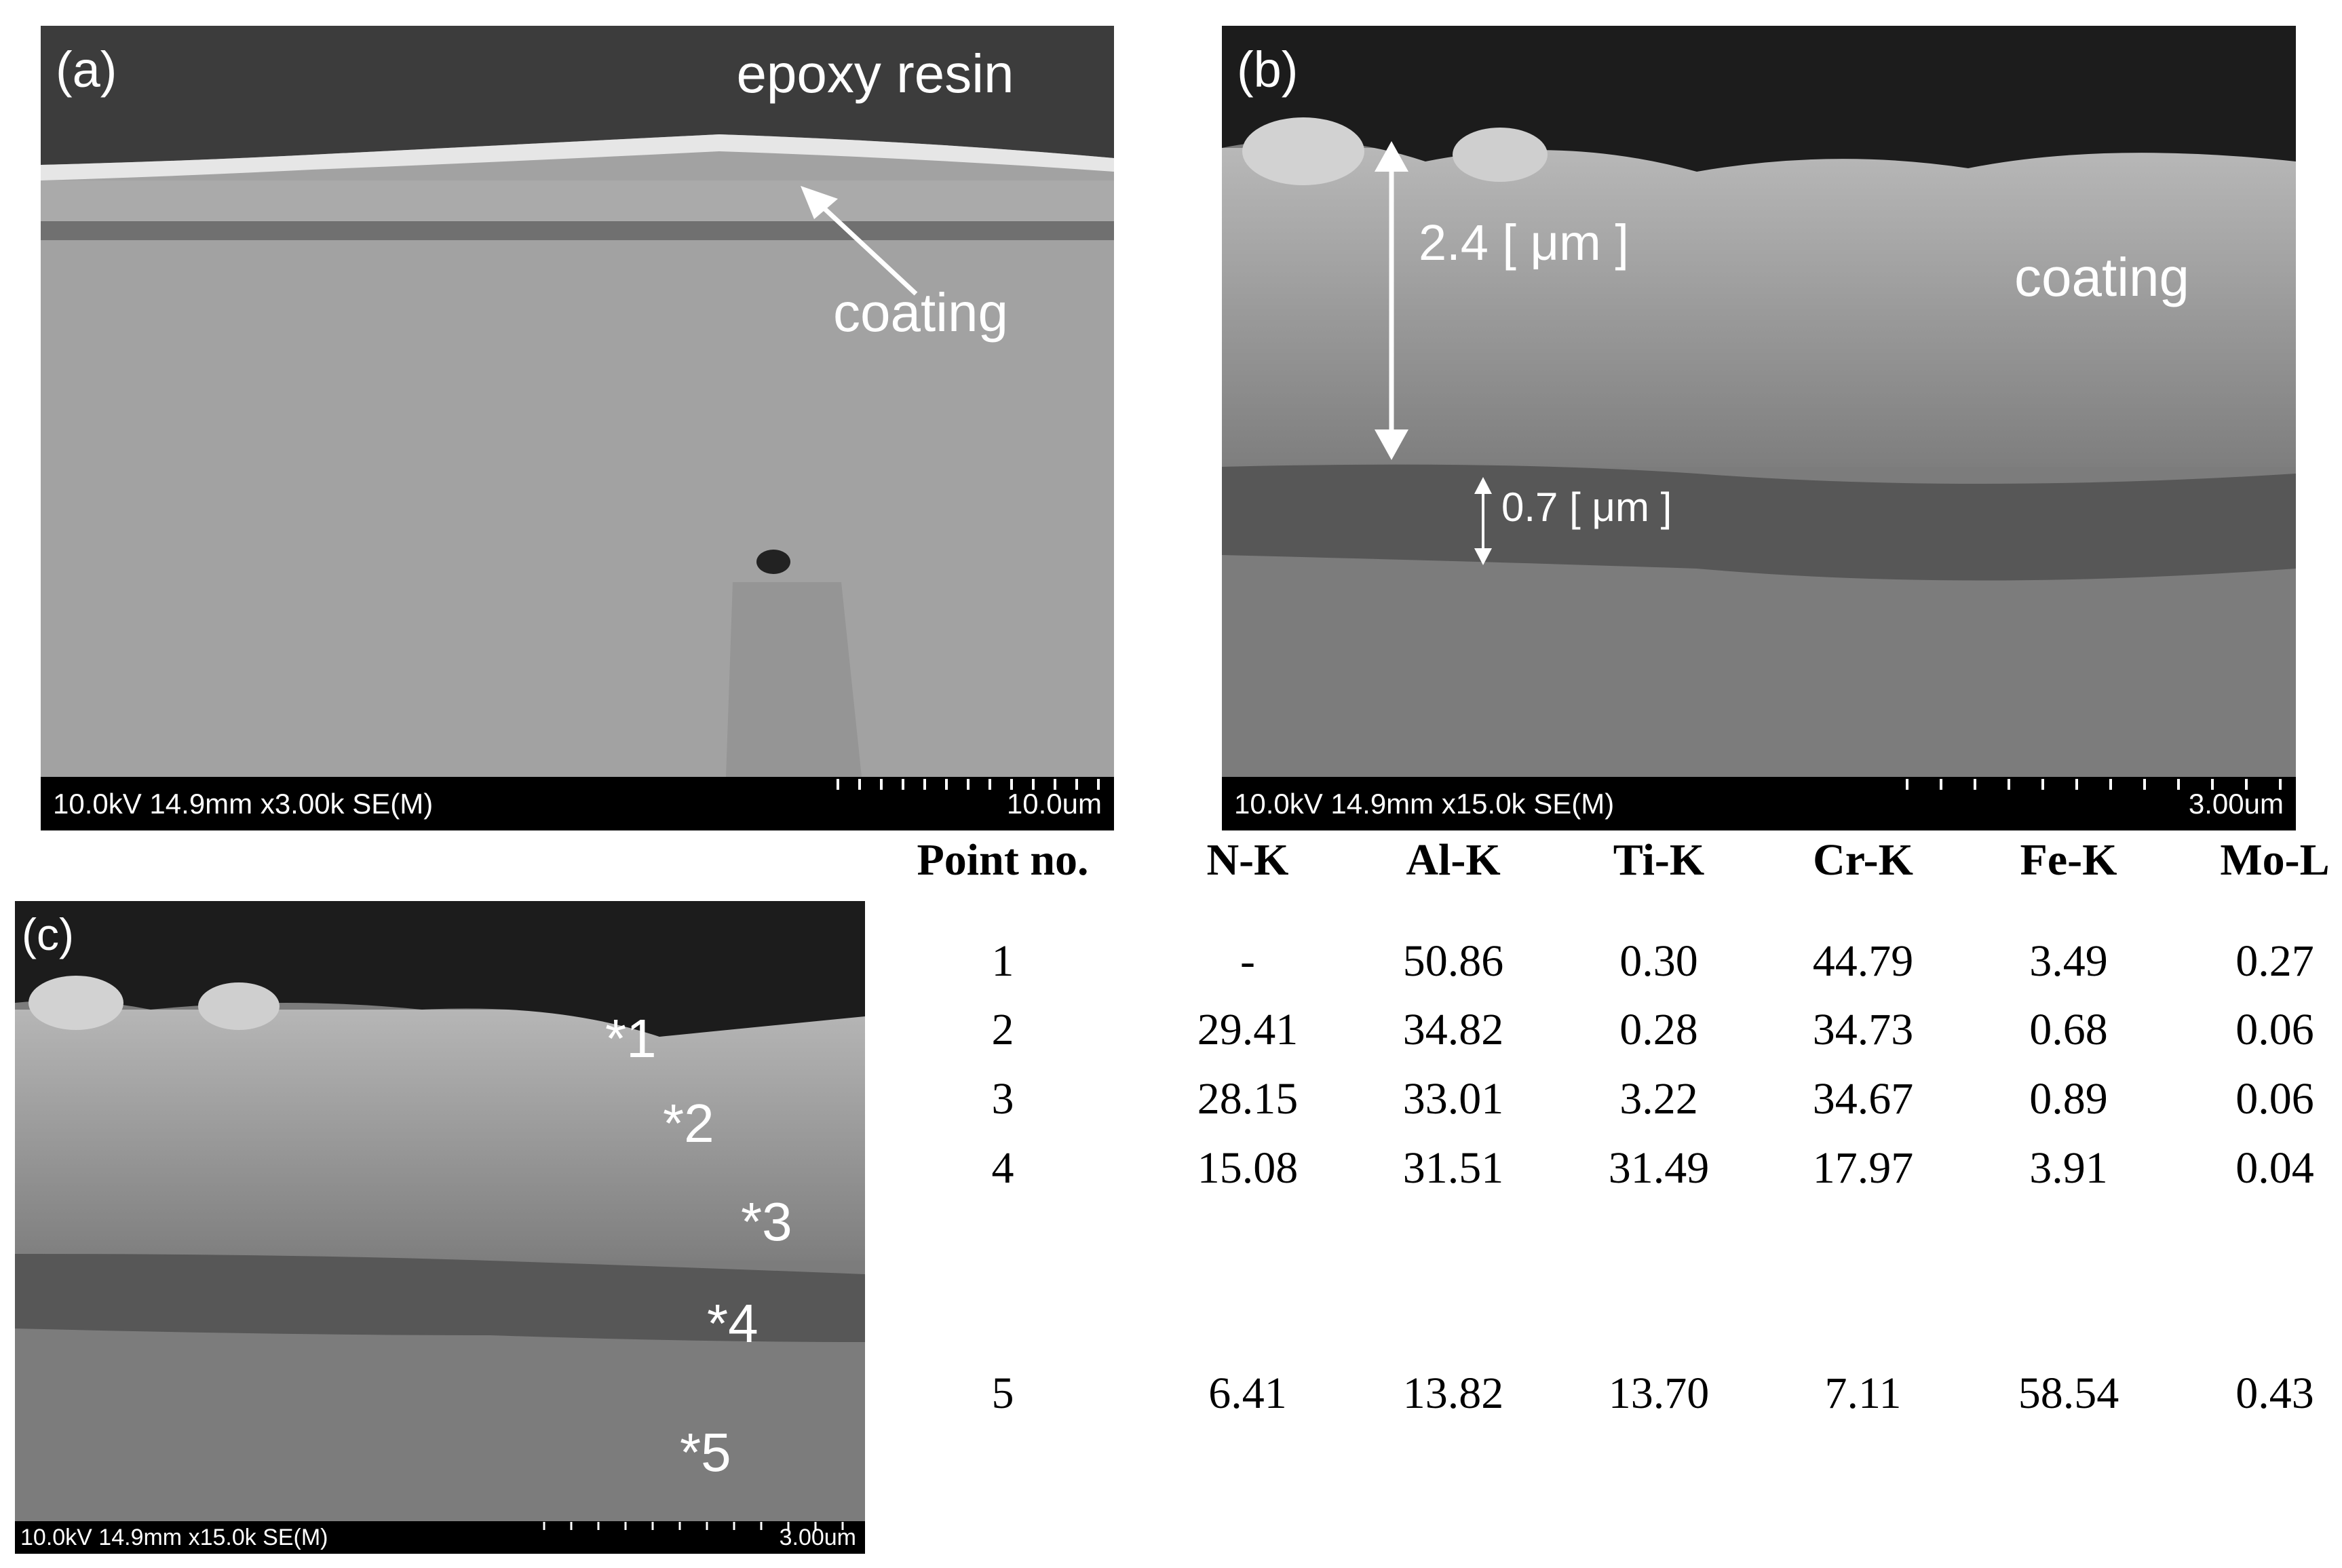 The height and width of the screenshot is (1568, 2342). I want to click on table-cell: 1, so click(1002, 961).